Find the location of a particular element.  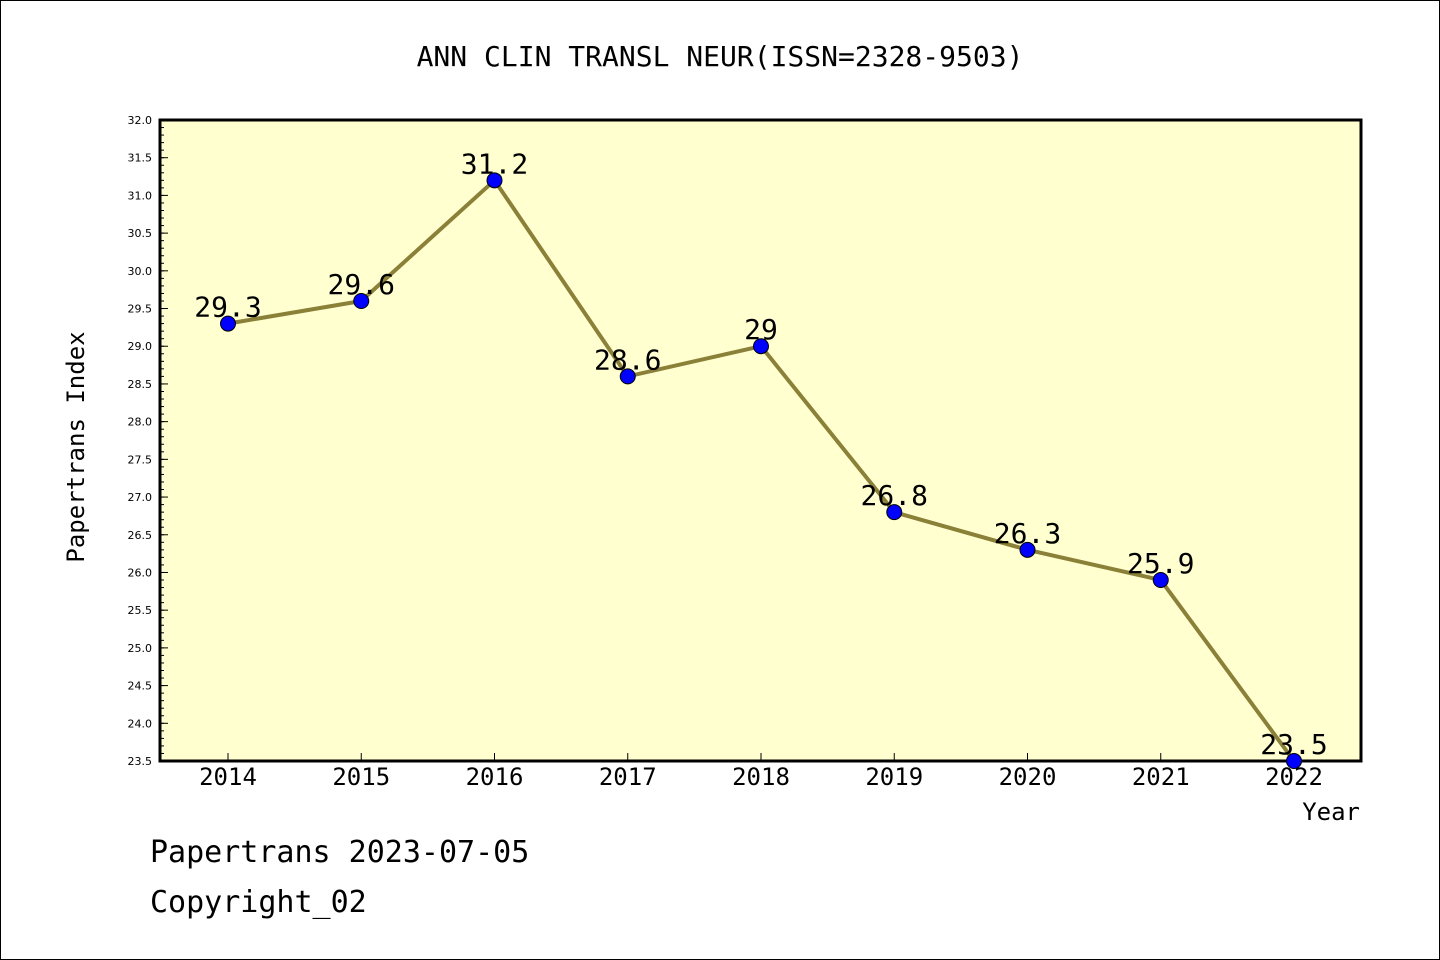

y-tick-label: 31.0 is located at coordinates (140, 195).